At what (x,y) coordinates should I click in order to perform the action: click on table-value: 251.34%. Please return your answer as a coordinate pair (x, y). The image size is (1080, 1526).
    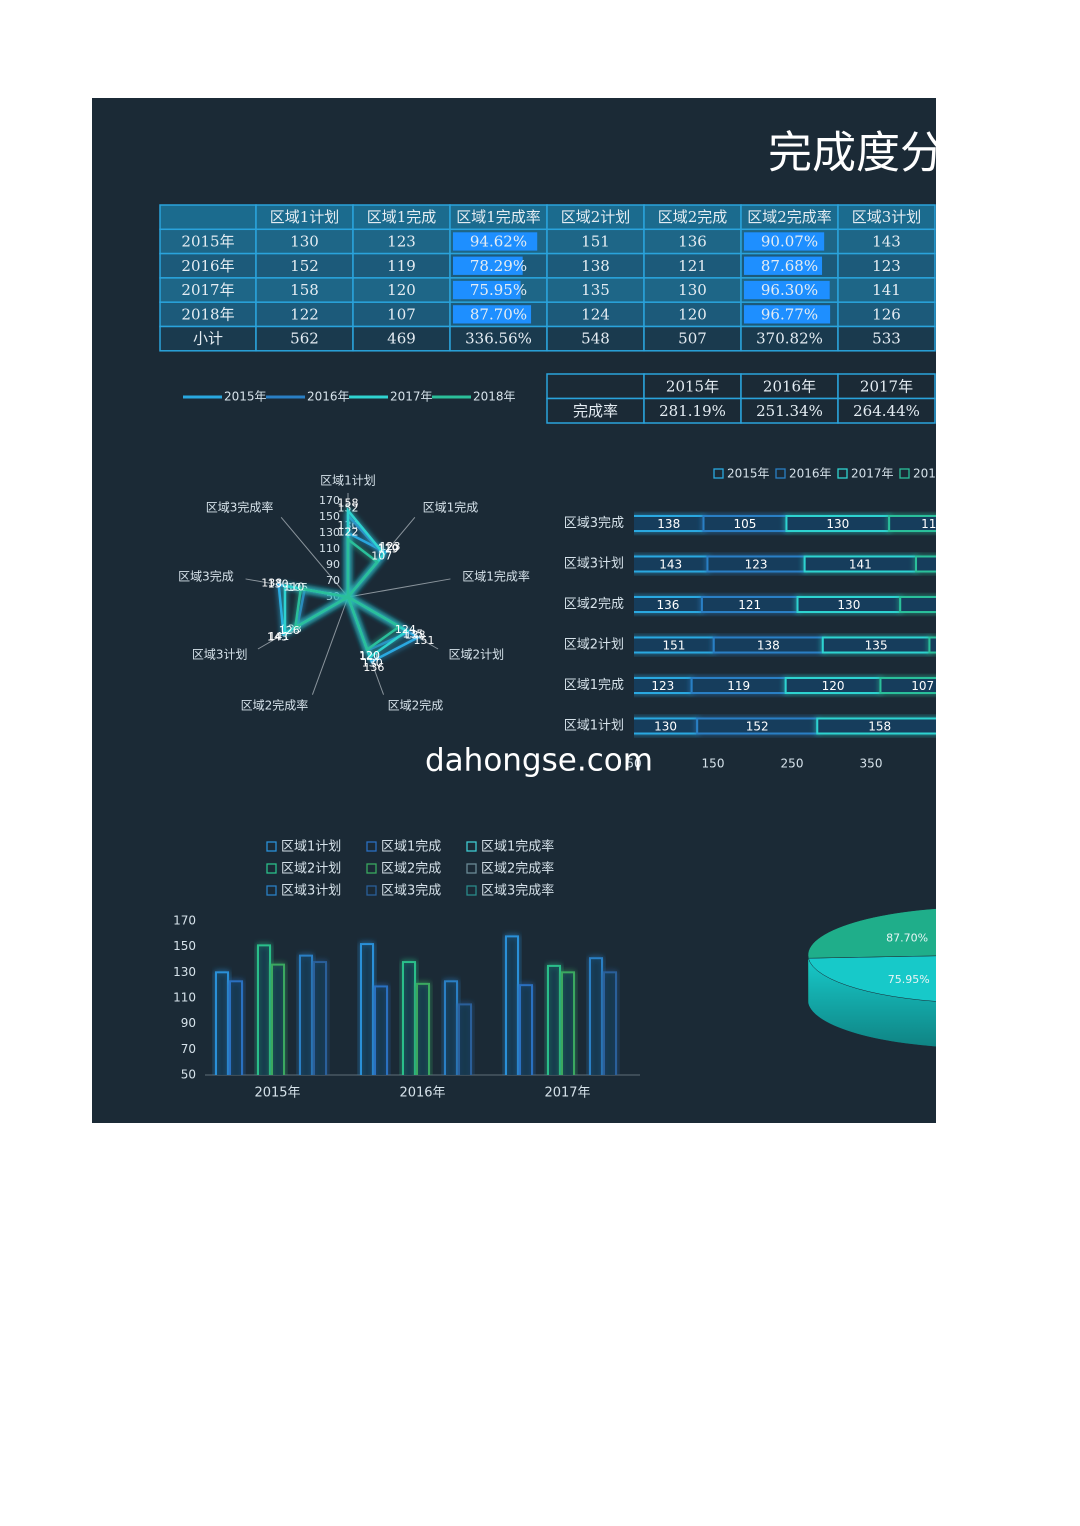
    Looking at the image, I should click on (789, 411).